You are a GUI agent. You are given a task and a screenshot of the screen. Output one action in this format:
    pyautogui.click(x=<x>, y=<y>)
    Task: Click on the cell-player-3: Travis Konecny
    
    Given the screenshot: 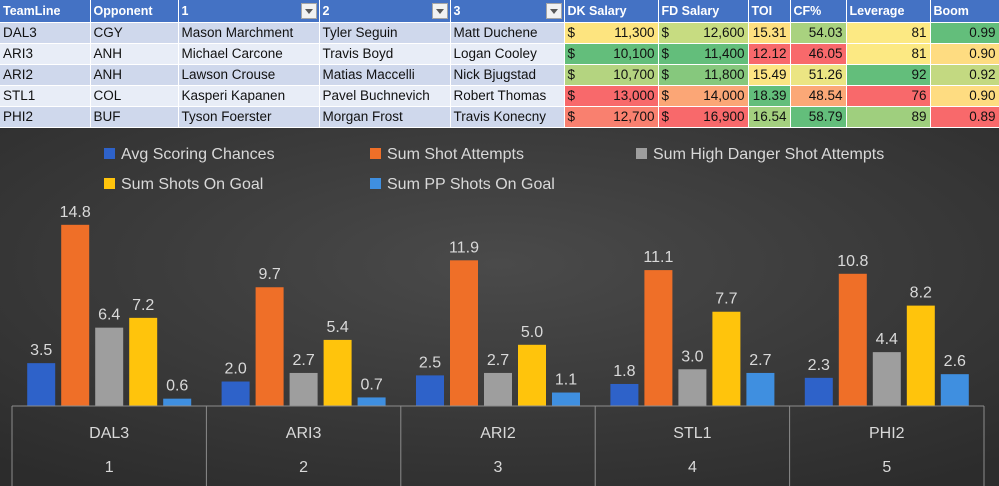 What is the action you would take?
    pyautogui.click(x=507, y=117)
    